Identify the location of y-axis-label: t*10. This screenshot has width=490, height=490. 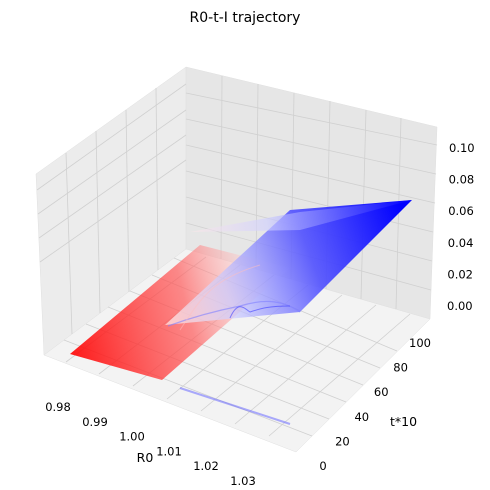
(403, 421).